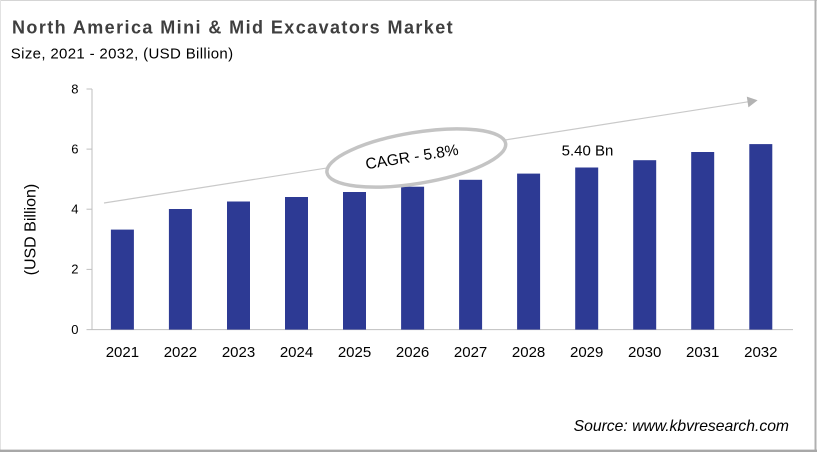 The image size is (817, 452). What do you see at coordinates (760, 352) in the screenshot?
I see `svg-text: 2032` at bounding box center [760, 352].